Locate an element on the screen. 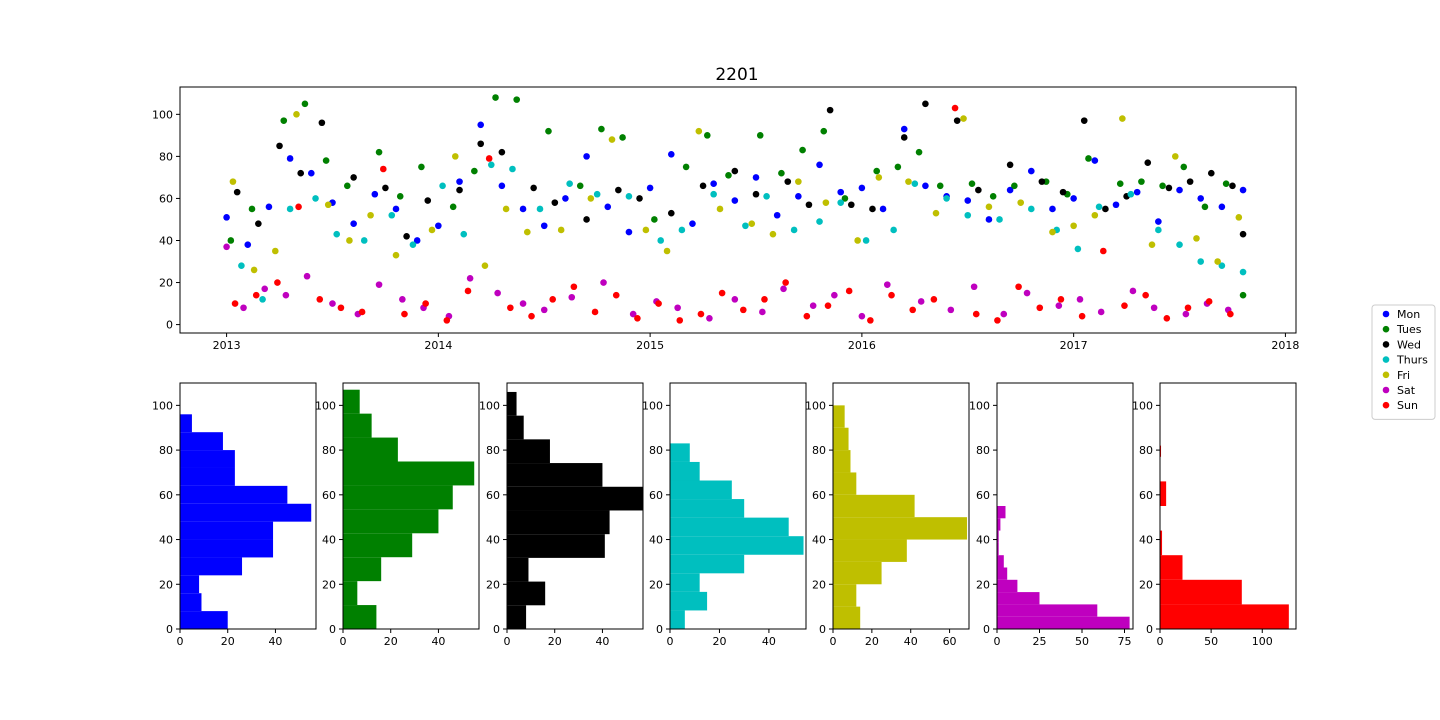  y-tick-label: 80 is located at coordinates (329, 450).